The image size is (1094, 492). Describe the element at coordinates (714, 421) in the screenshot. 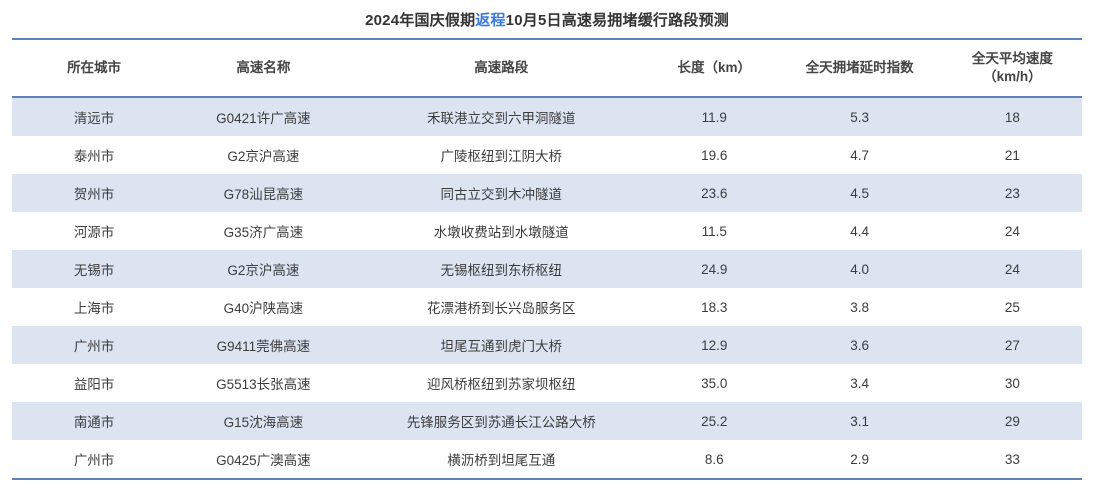

I see `cell-length: 25.2` at that location.